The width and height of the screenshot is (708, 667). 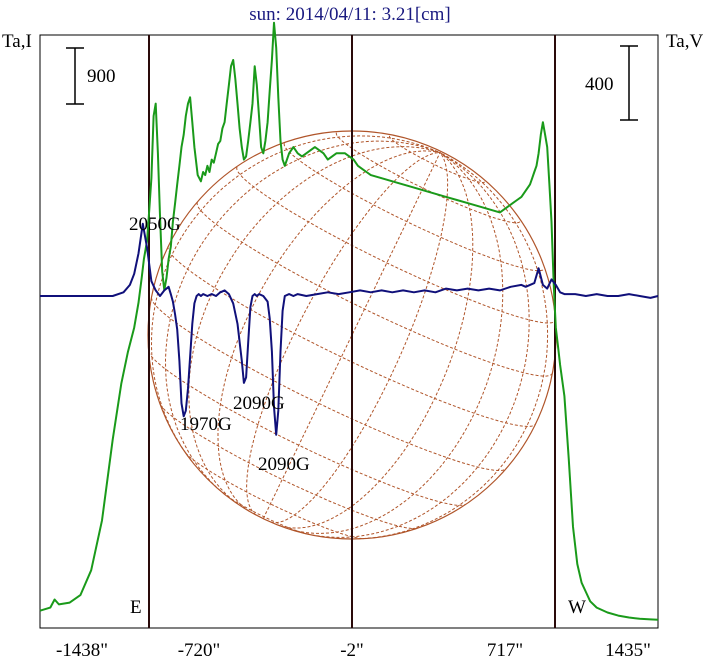 I want to click on chart-title: sun: 2014/04/11: 3.21[cm], so click(x=349, y=14).